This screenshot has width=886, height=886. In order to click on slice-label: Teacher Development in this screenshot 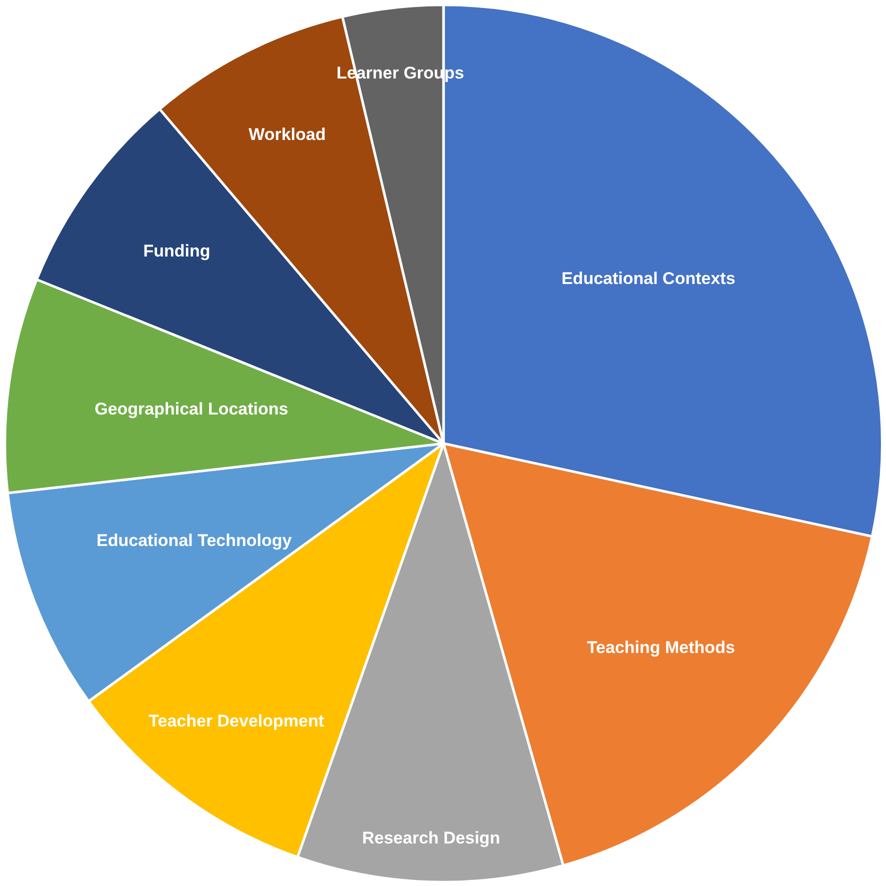, I will do `click(236, 721)`.